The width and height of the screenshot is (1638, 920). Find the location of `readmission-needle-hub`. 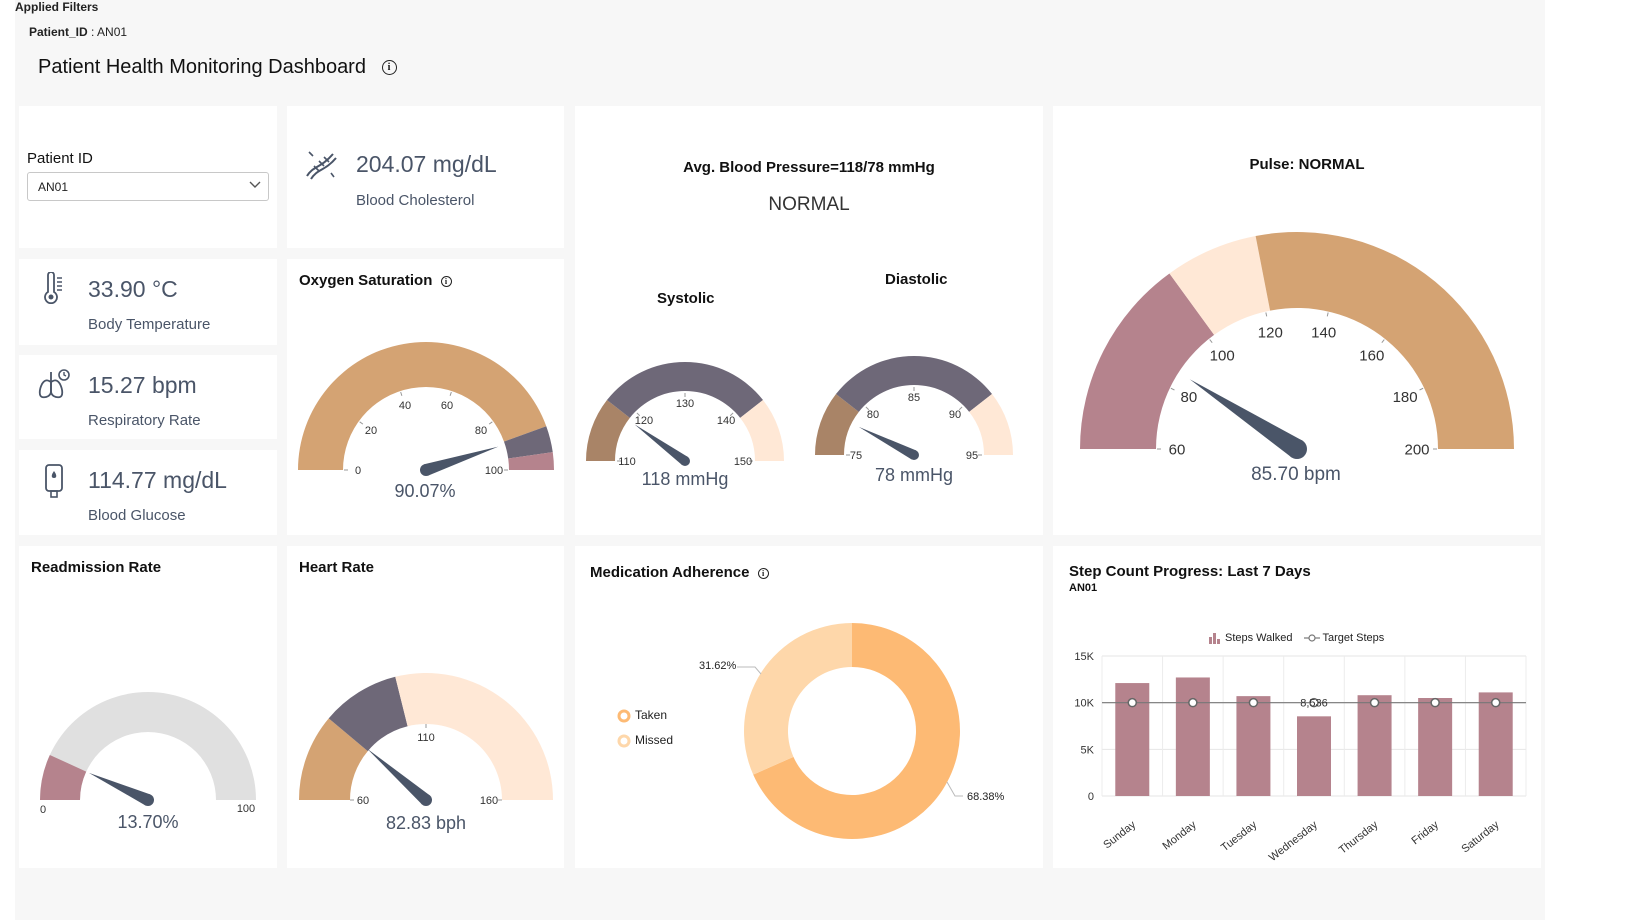

readmission-needle-hub is located at coordinates (148, 800).